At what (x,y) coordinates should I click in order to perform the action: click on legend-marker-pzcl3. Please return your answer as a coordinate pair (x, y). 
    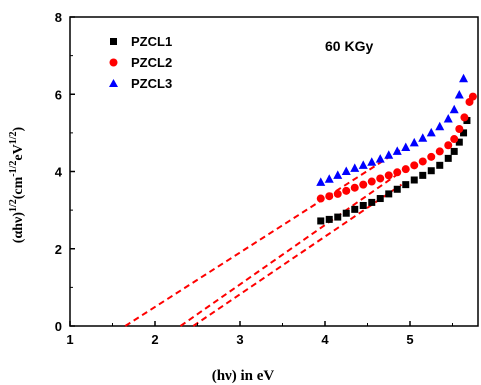
    Looking at the image, I should click on (113, 83).